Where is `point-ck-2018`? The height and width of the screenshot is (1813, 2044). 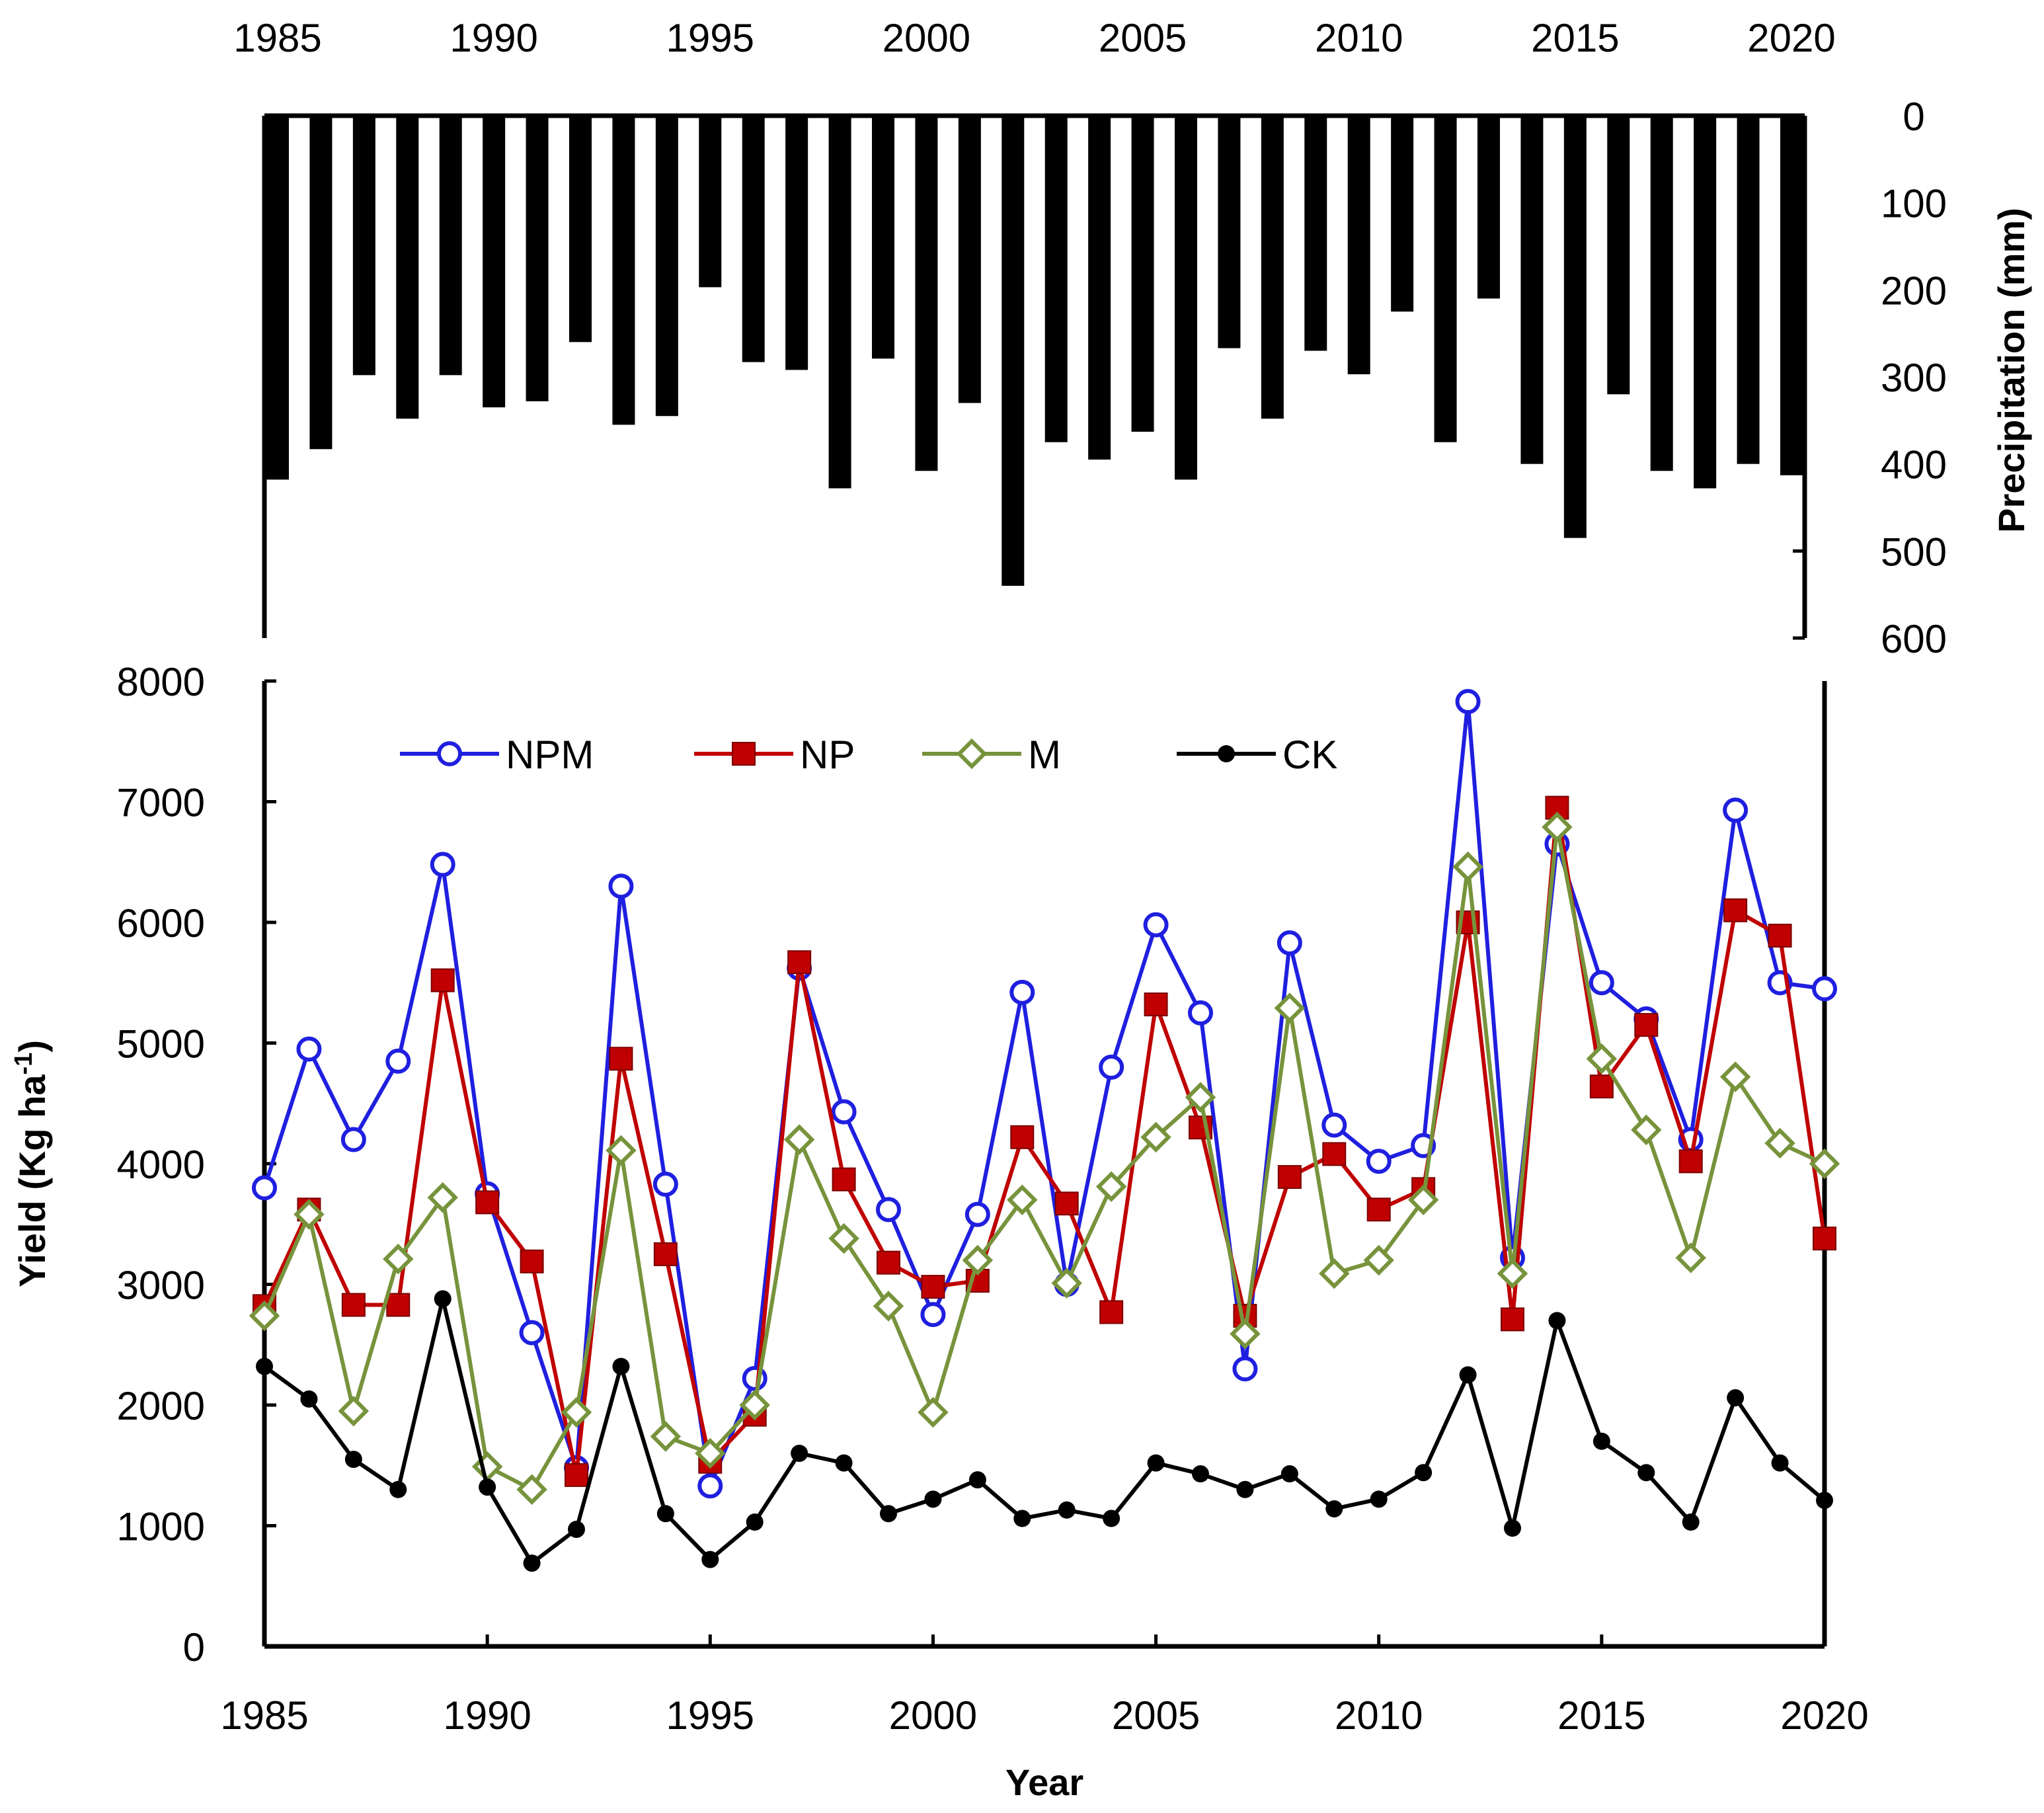
point-ck-2018 is located at coordinates (1736, 1398).